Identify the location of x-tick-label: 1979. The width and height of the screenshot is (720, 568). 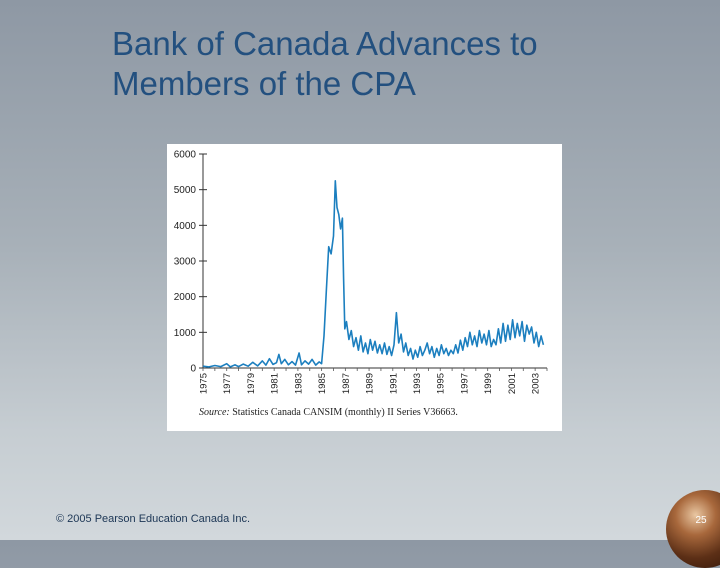
(251, 383).